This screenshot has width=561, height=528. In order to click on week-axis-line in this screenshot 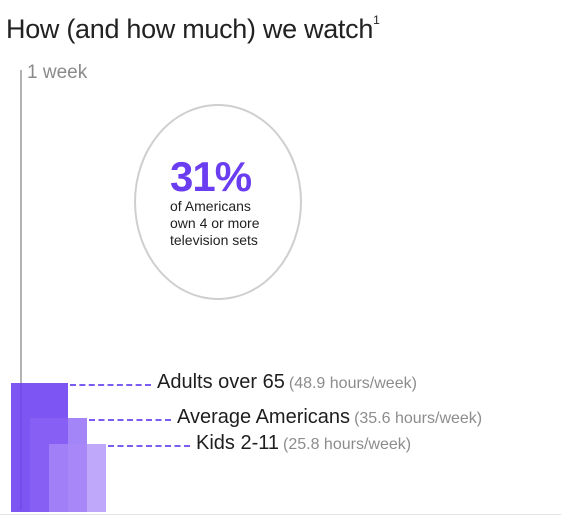, I will do `click(21, 290)`.